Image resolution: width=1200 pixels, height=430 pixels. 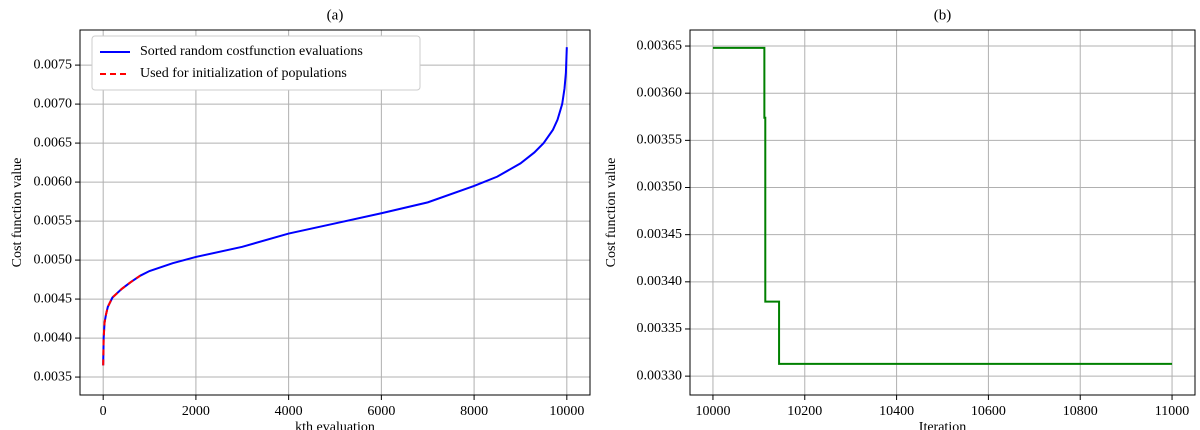 I want to click on y-tick-label: 0.00335, so click(x=660, y=328).